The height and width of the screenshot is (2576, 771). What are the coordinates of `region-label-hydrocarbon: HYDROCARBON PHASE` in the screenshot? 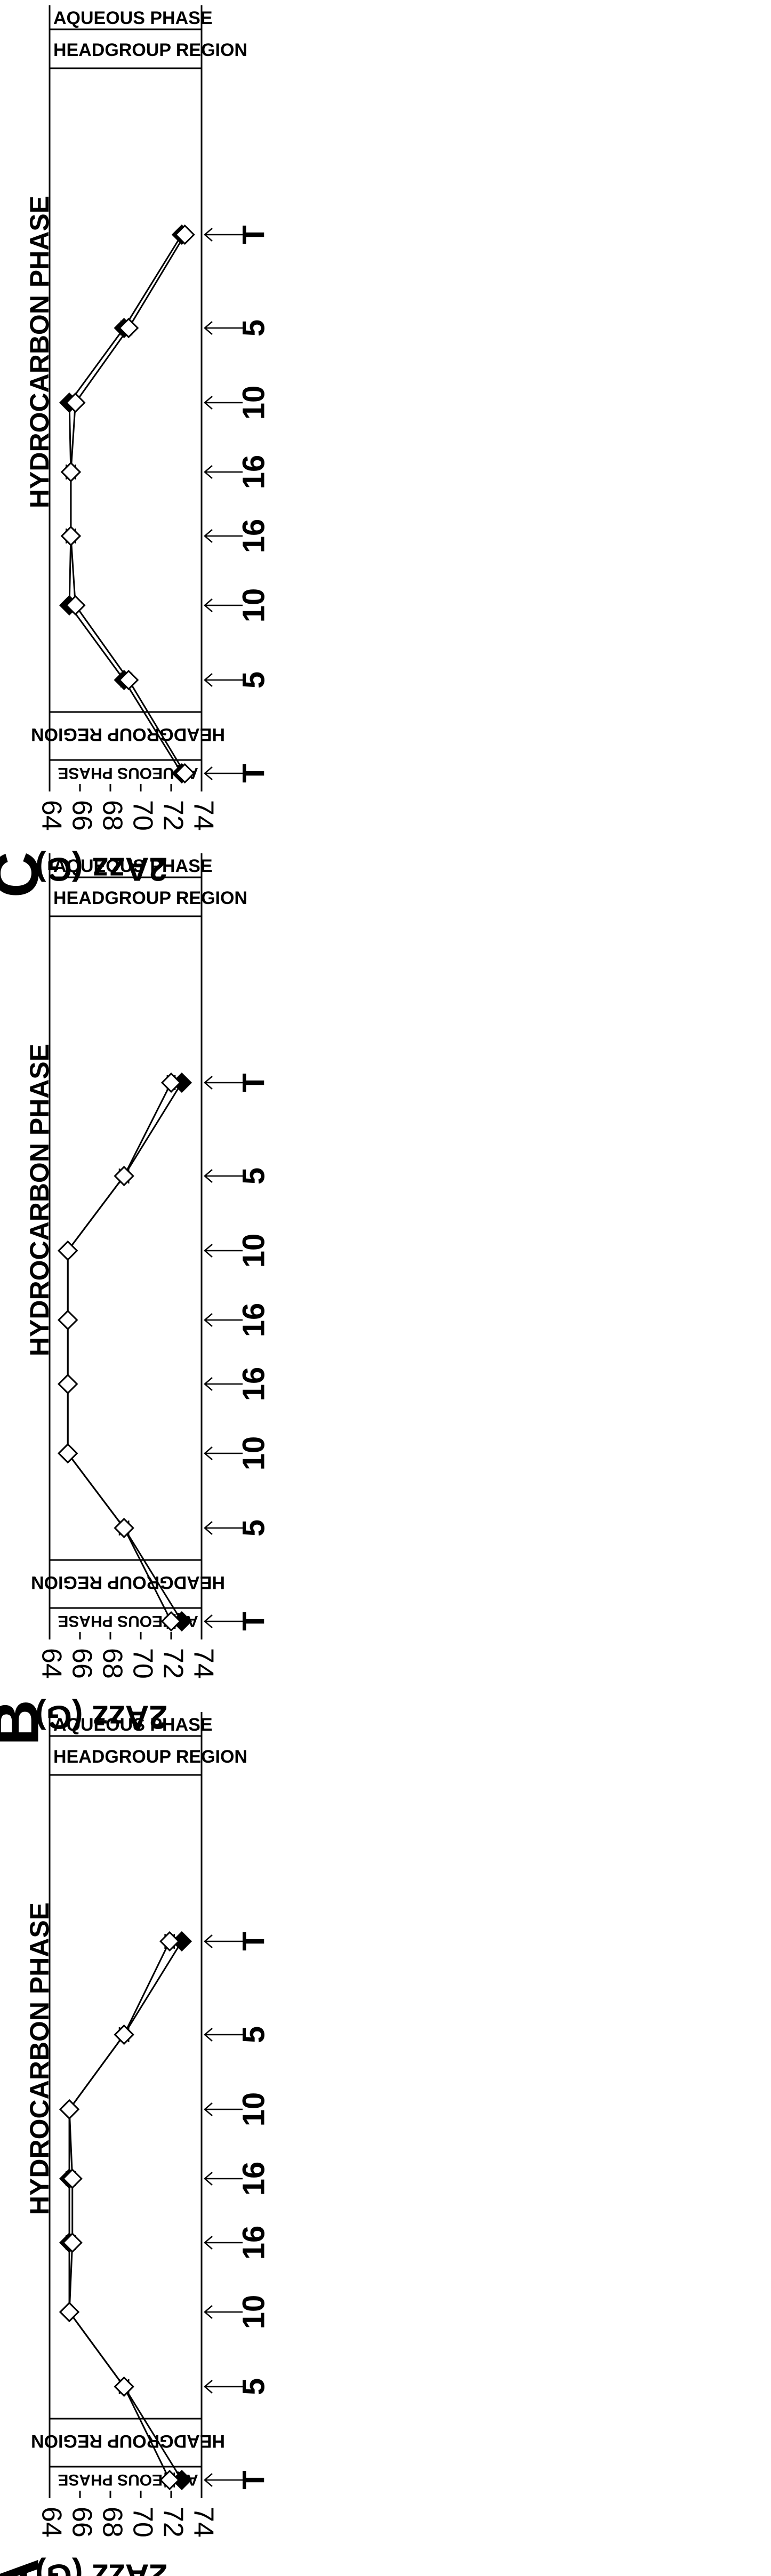 It's located at (39, 352).